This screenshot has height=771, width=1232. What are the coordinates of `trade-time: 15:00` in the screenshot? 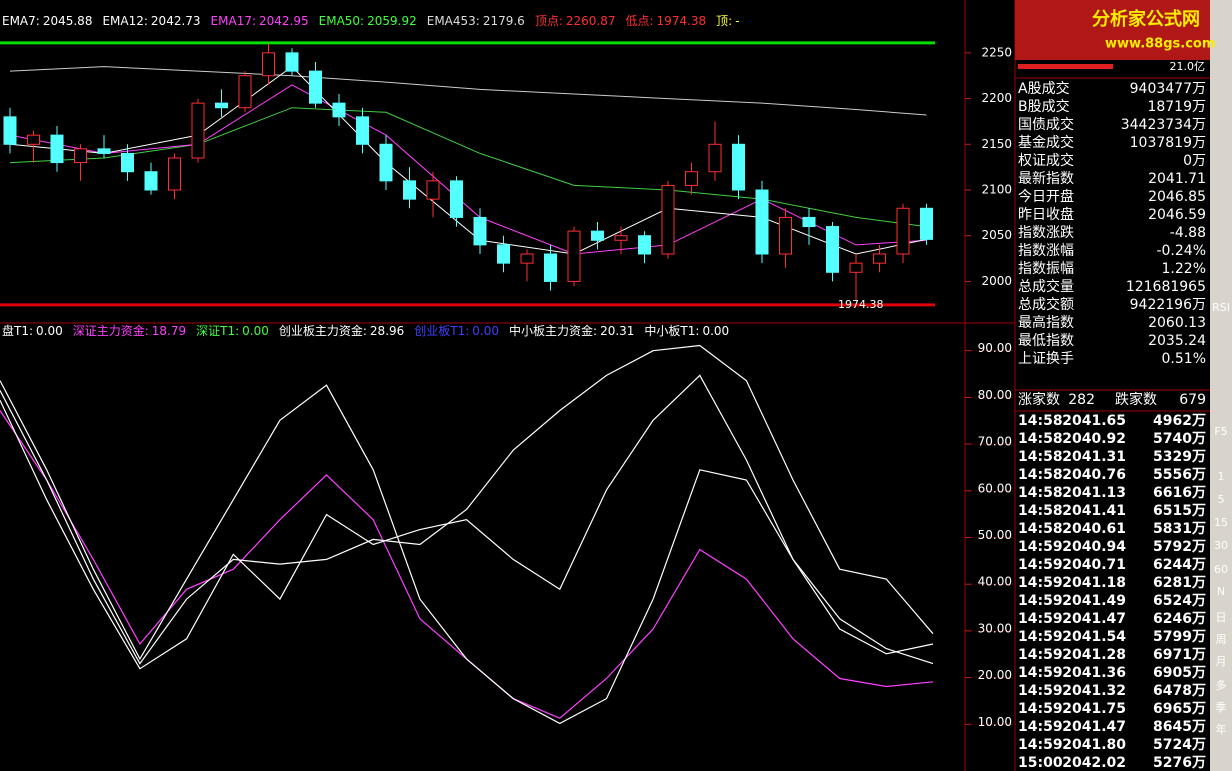 It's located at (1040, 763).